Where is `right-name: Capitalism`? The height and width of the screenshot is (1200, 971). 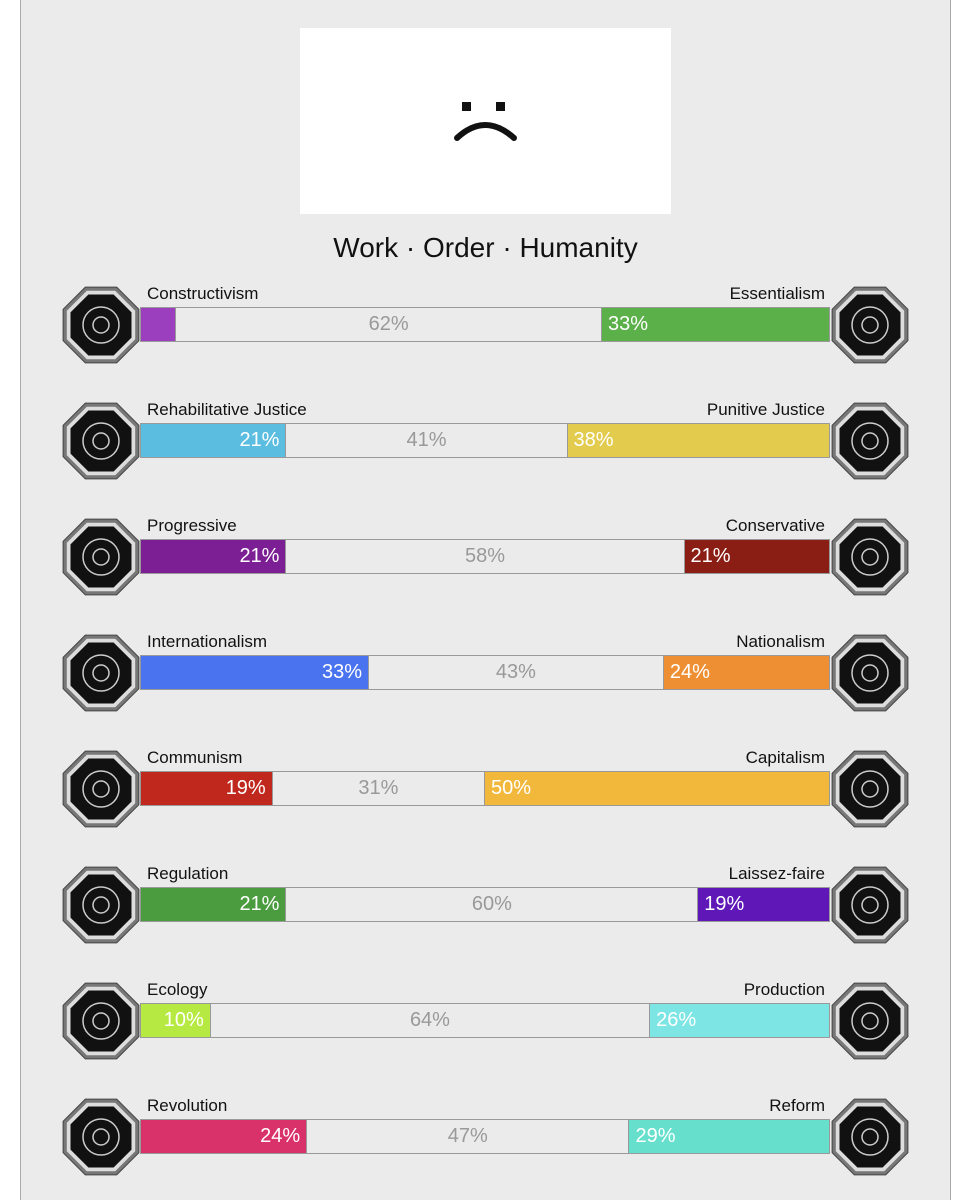
right-name: Capitalism is located at coordinates (785, 757).